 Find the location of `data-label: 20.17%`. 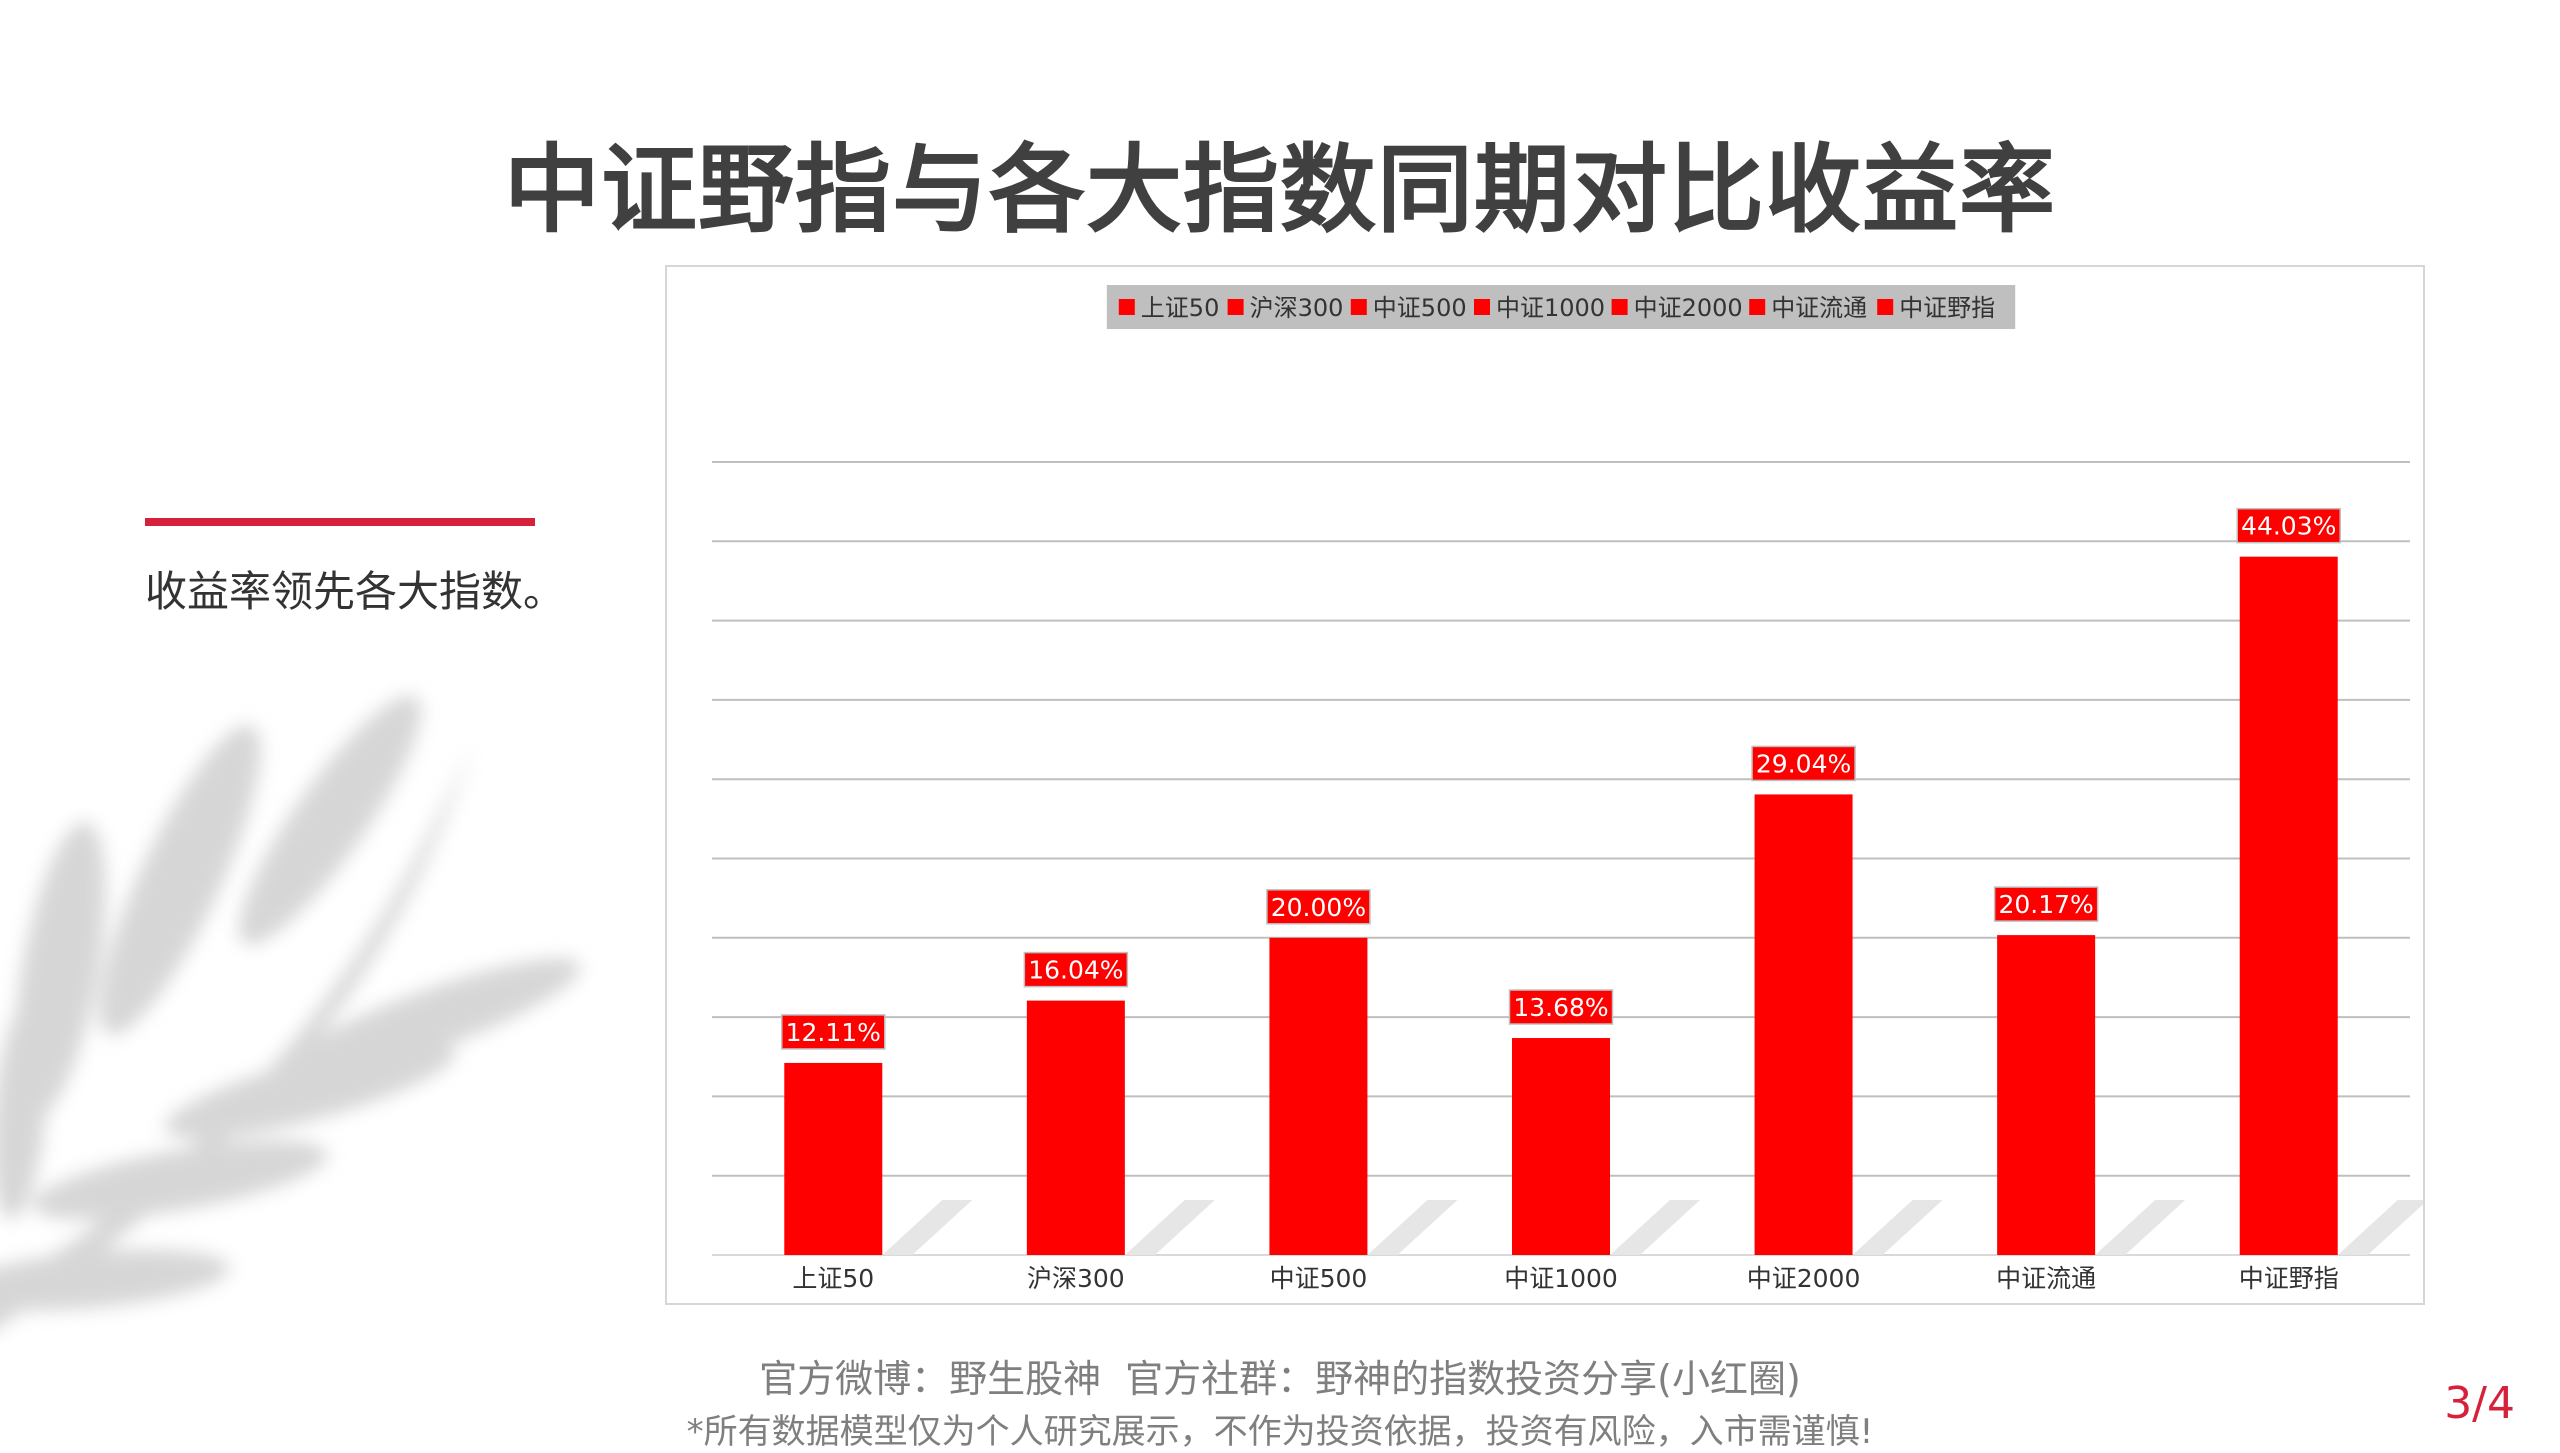

data-label: 20.17% is located at coordinates (2045, 904).